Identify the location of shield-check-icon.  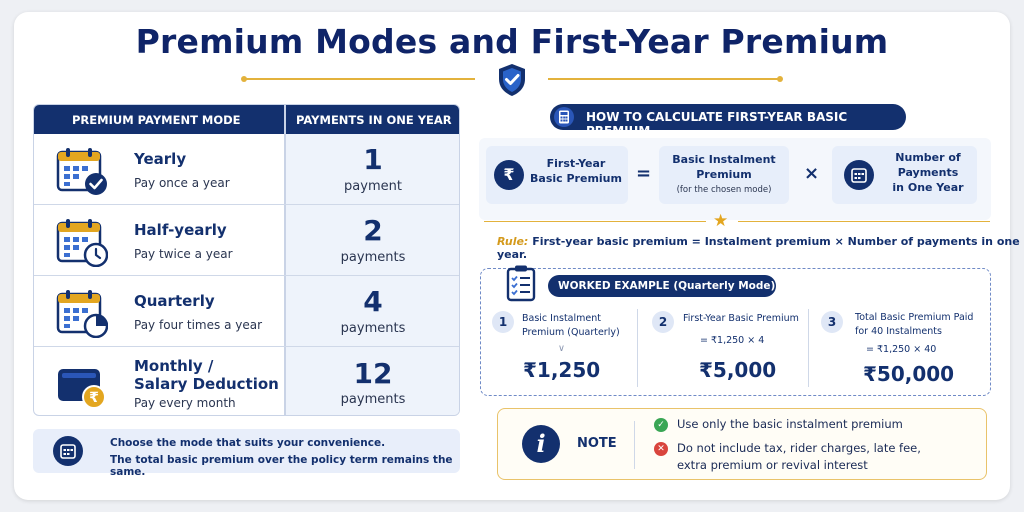
(512, 80).